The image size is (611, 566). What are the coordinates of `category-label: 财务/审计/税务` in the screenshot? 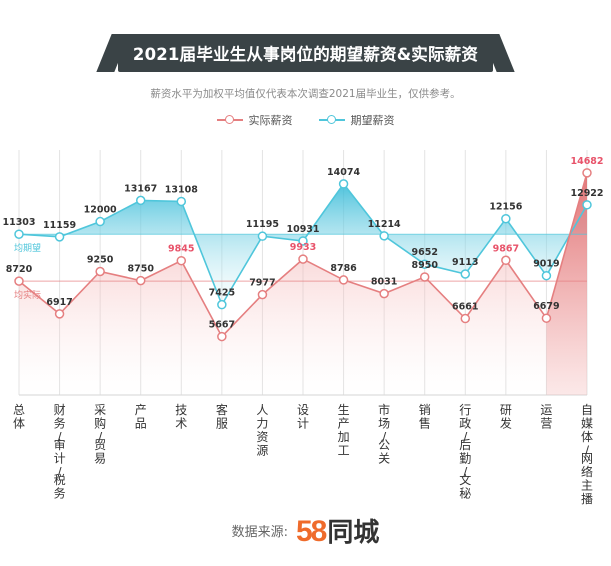 It's located at (60, 452).